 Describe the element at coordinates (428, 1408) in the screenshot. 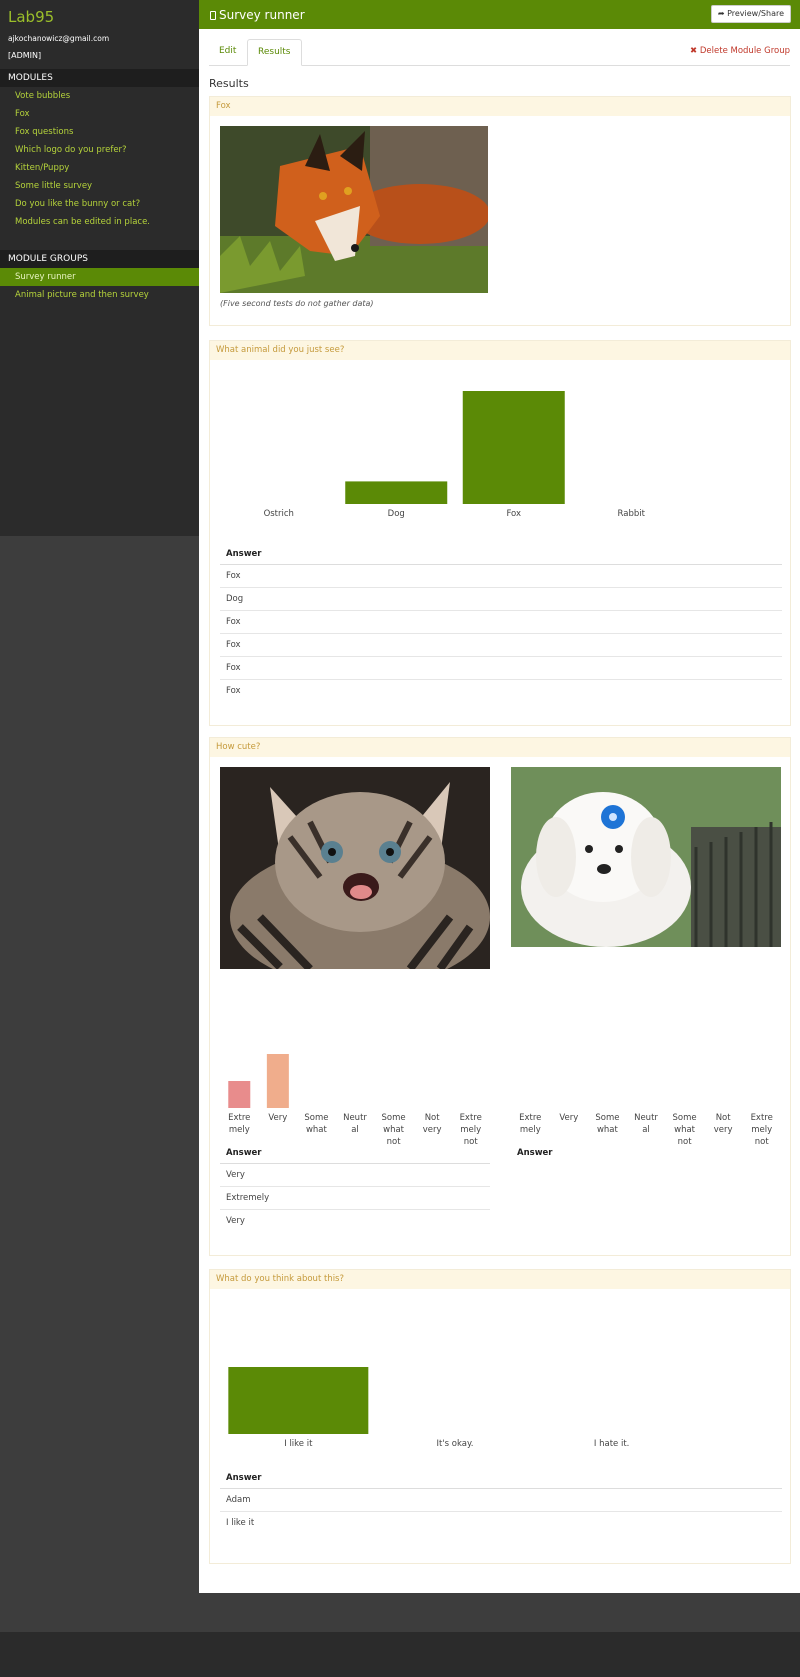

I see `think-bar-chart: I like it It's okay. I hate it.` at that location.